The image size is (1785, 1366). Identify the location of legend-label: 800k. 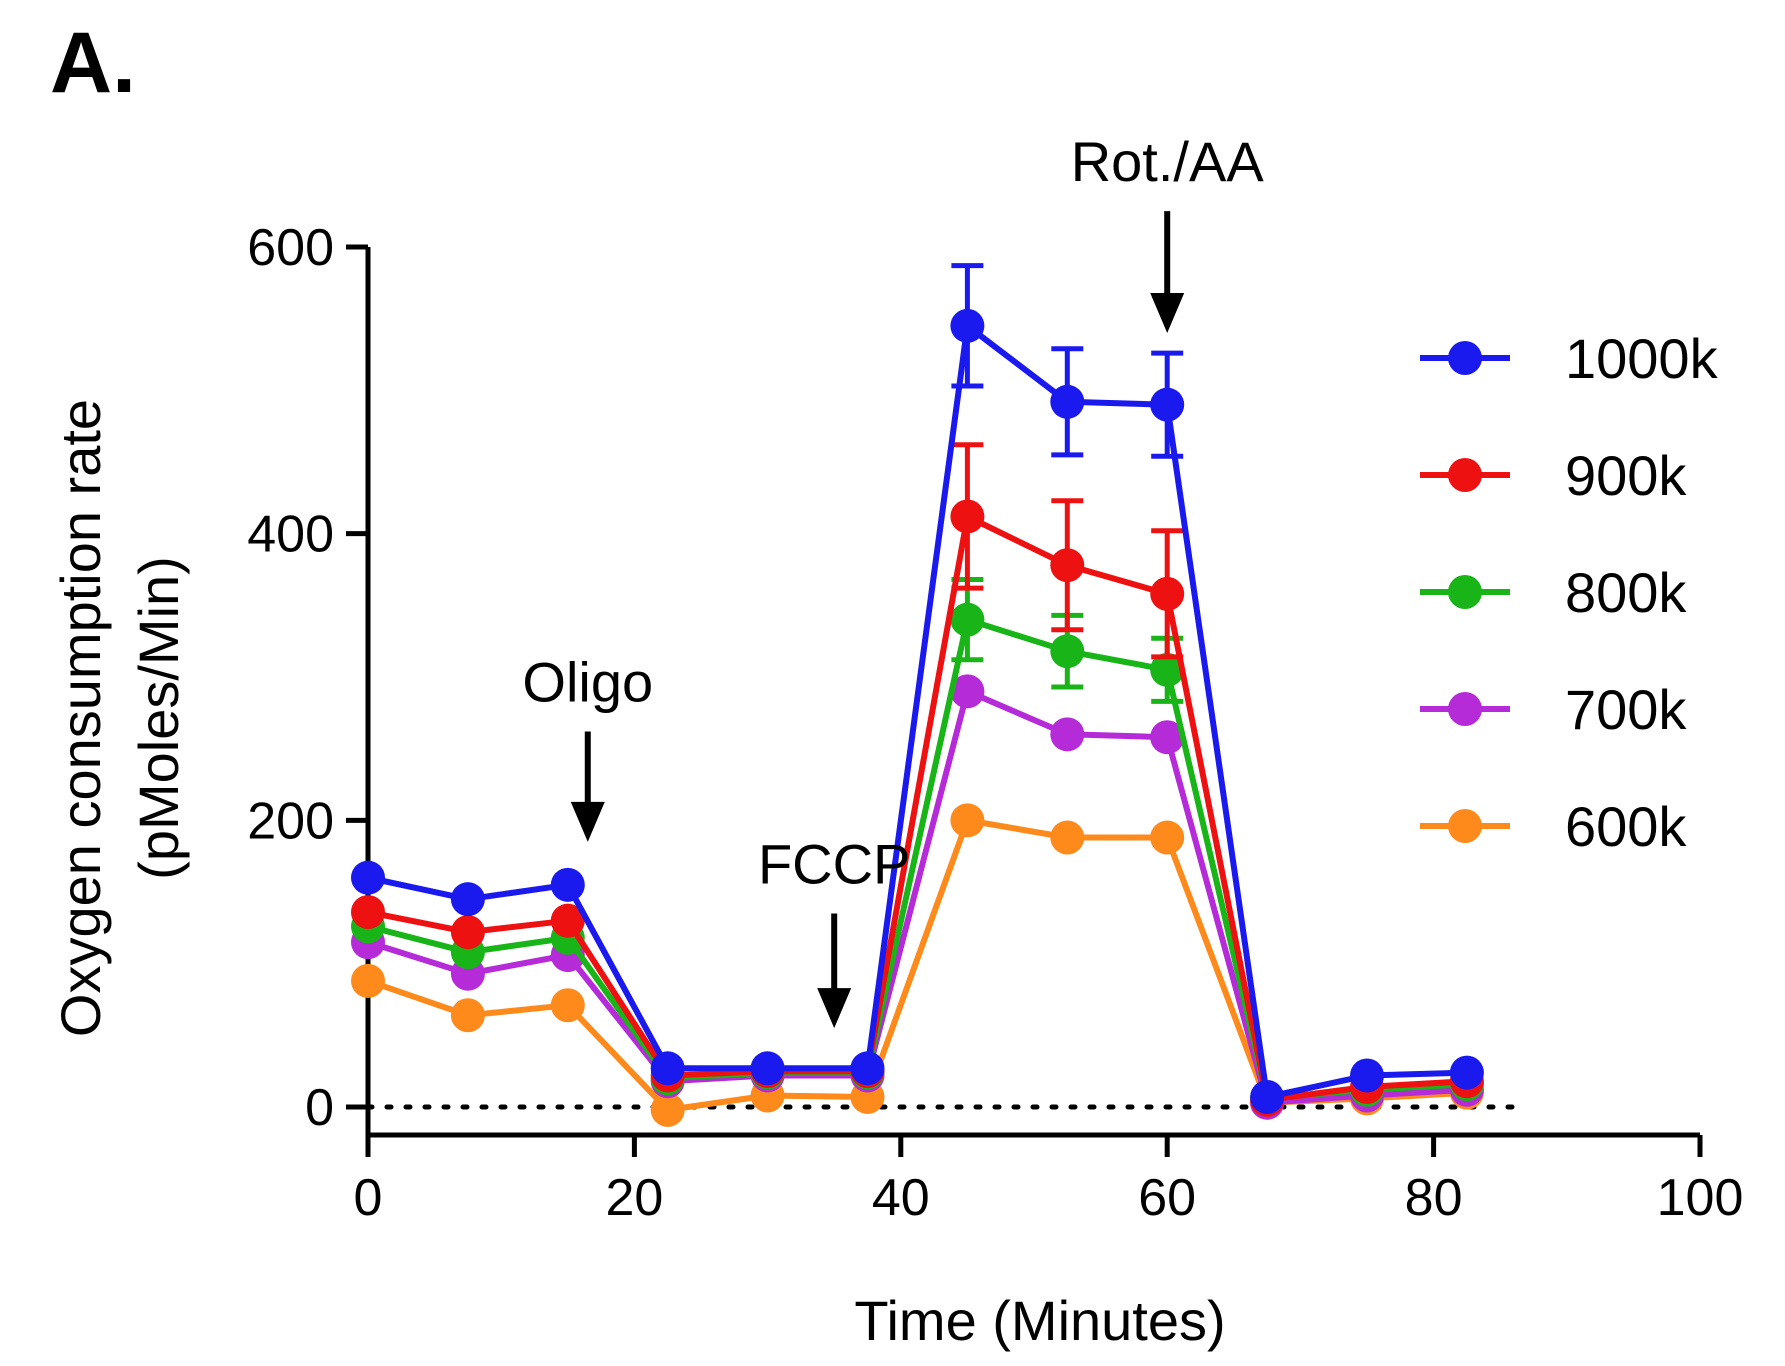
(1626, 592).